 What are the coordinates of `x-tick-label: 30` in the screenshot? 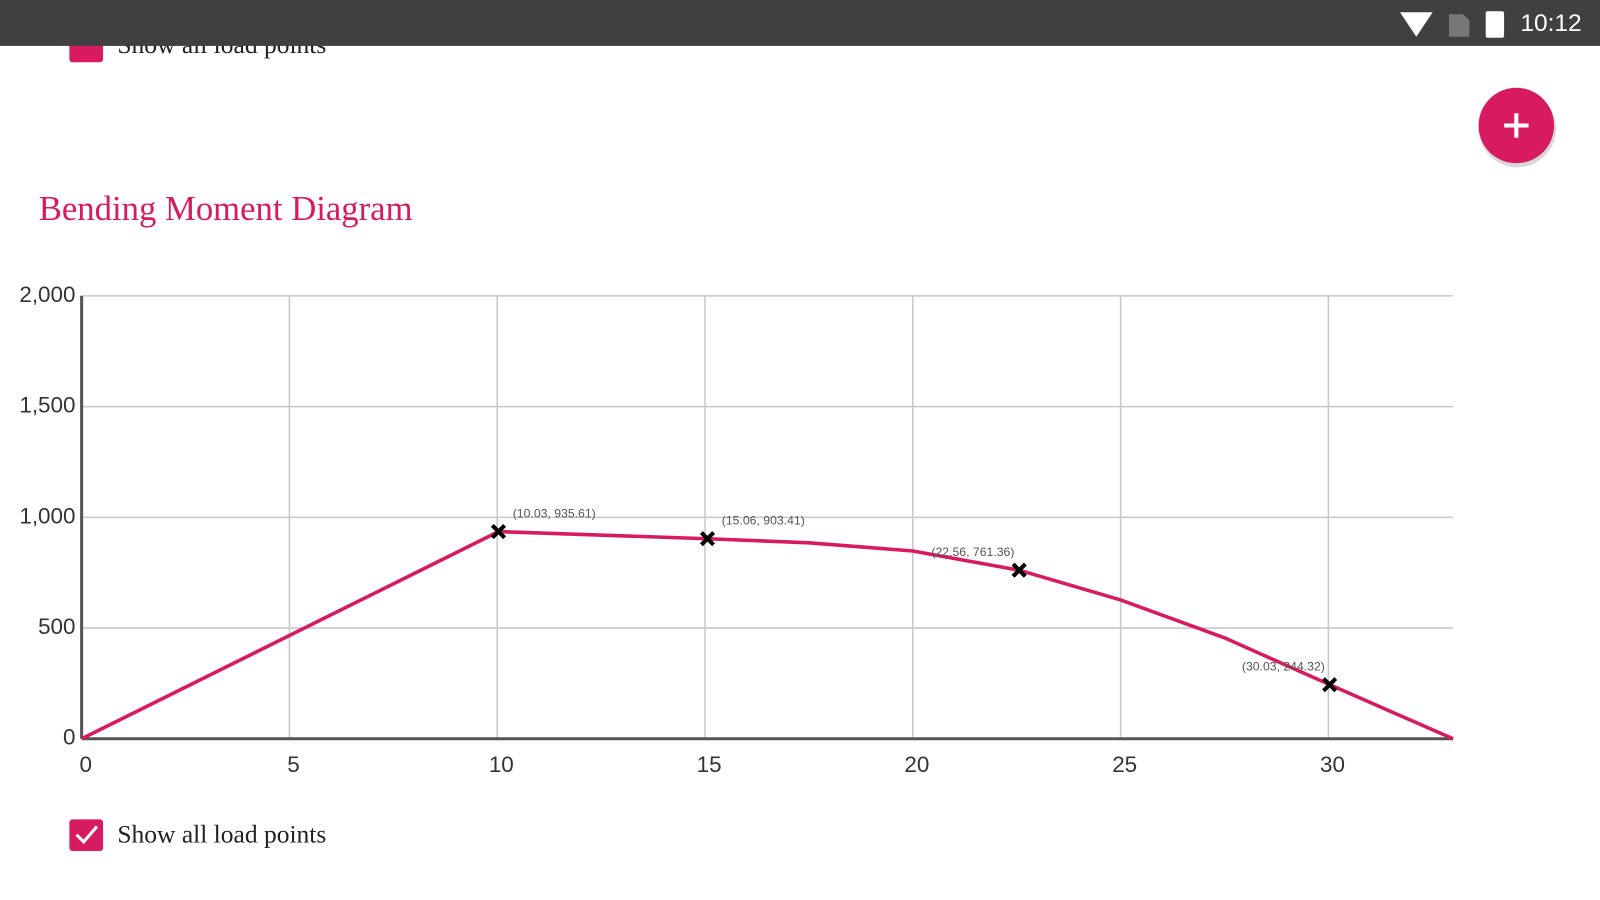 It's located at (1332, 764).